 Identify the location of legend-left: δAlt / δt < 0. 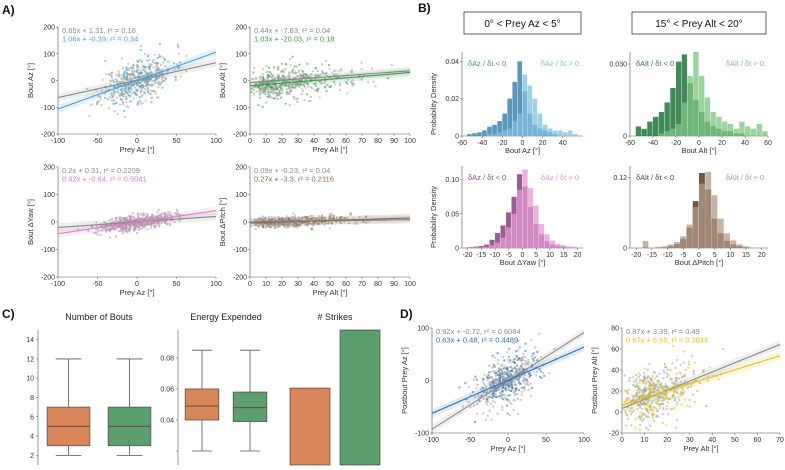
(655, 63).